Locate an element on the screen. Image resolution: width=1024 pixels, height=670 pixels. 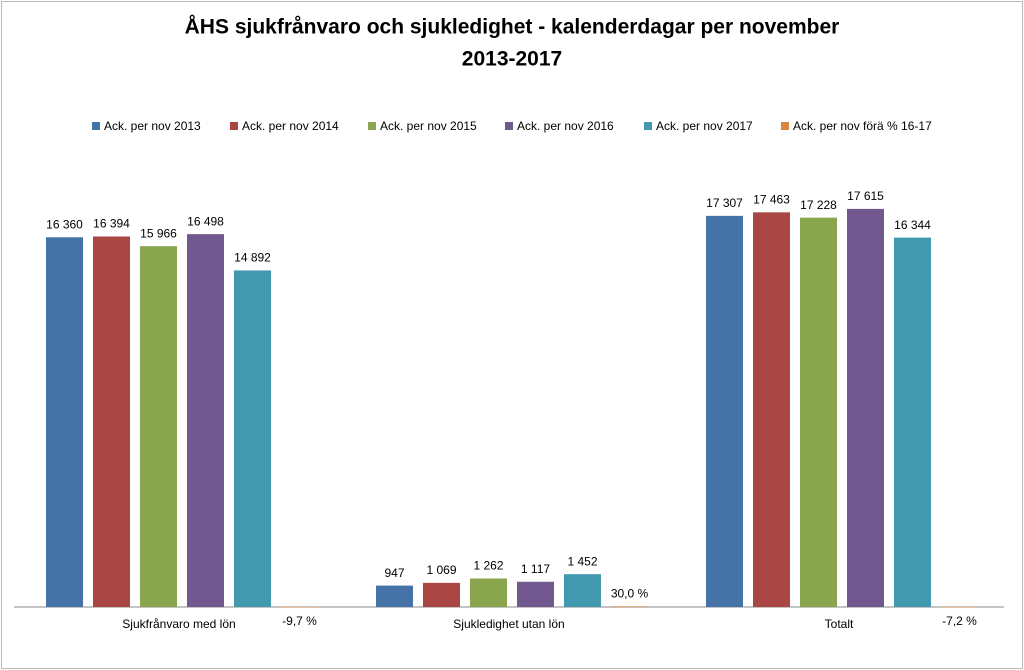
data-label: 1 452 is located at coordinates (582, 561).